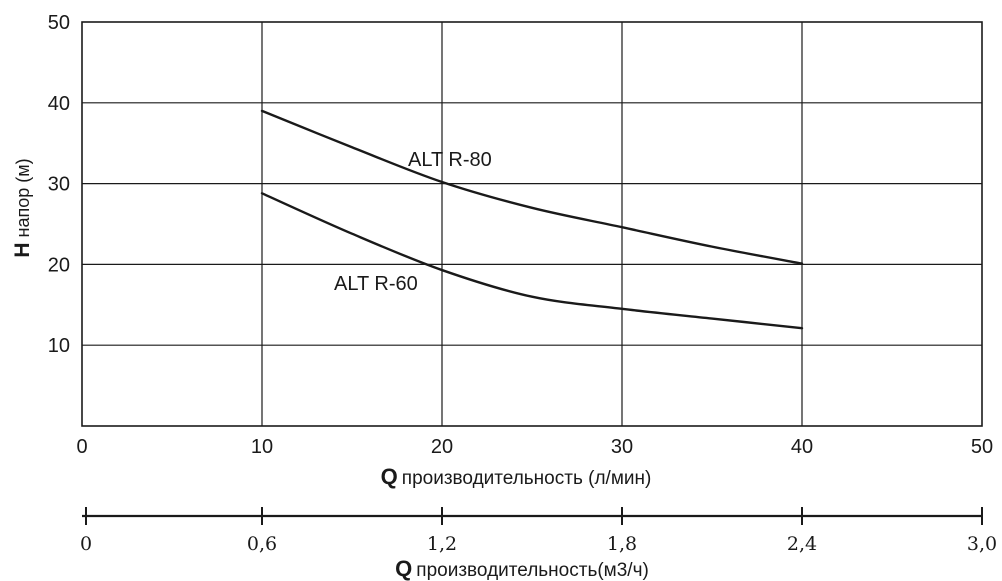 The width and height of the screenshot is (1002, 581). Describe the element at coordinates (442, 447) in the screenshot. I see `x-tick-label: 20` at that location.